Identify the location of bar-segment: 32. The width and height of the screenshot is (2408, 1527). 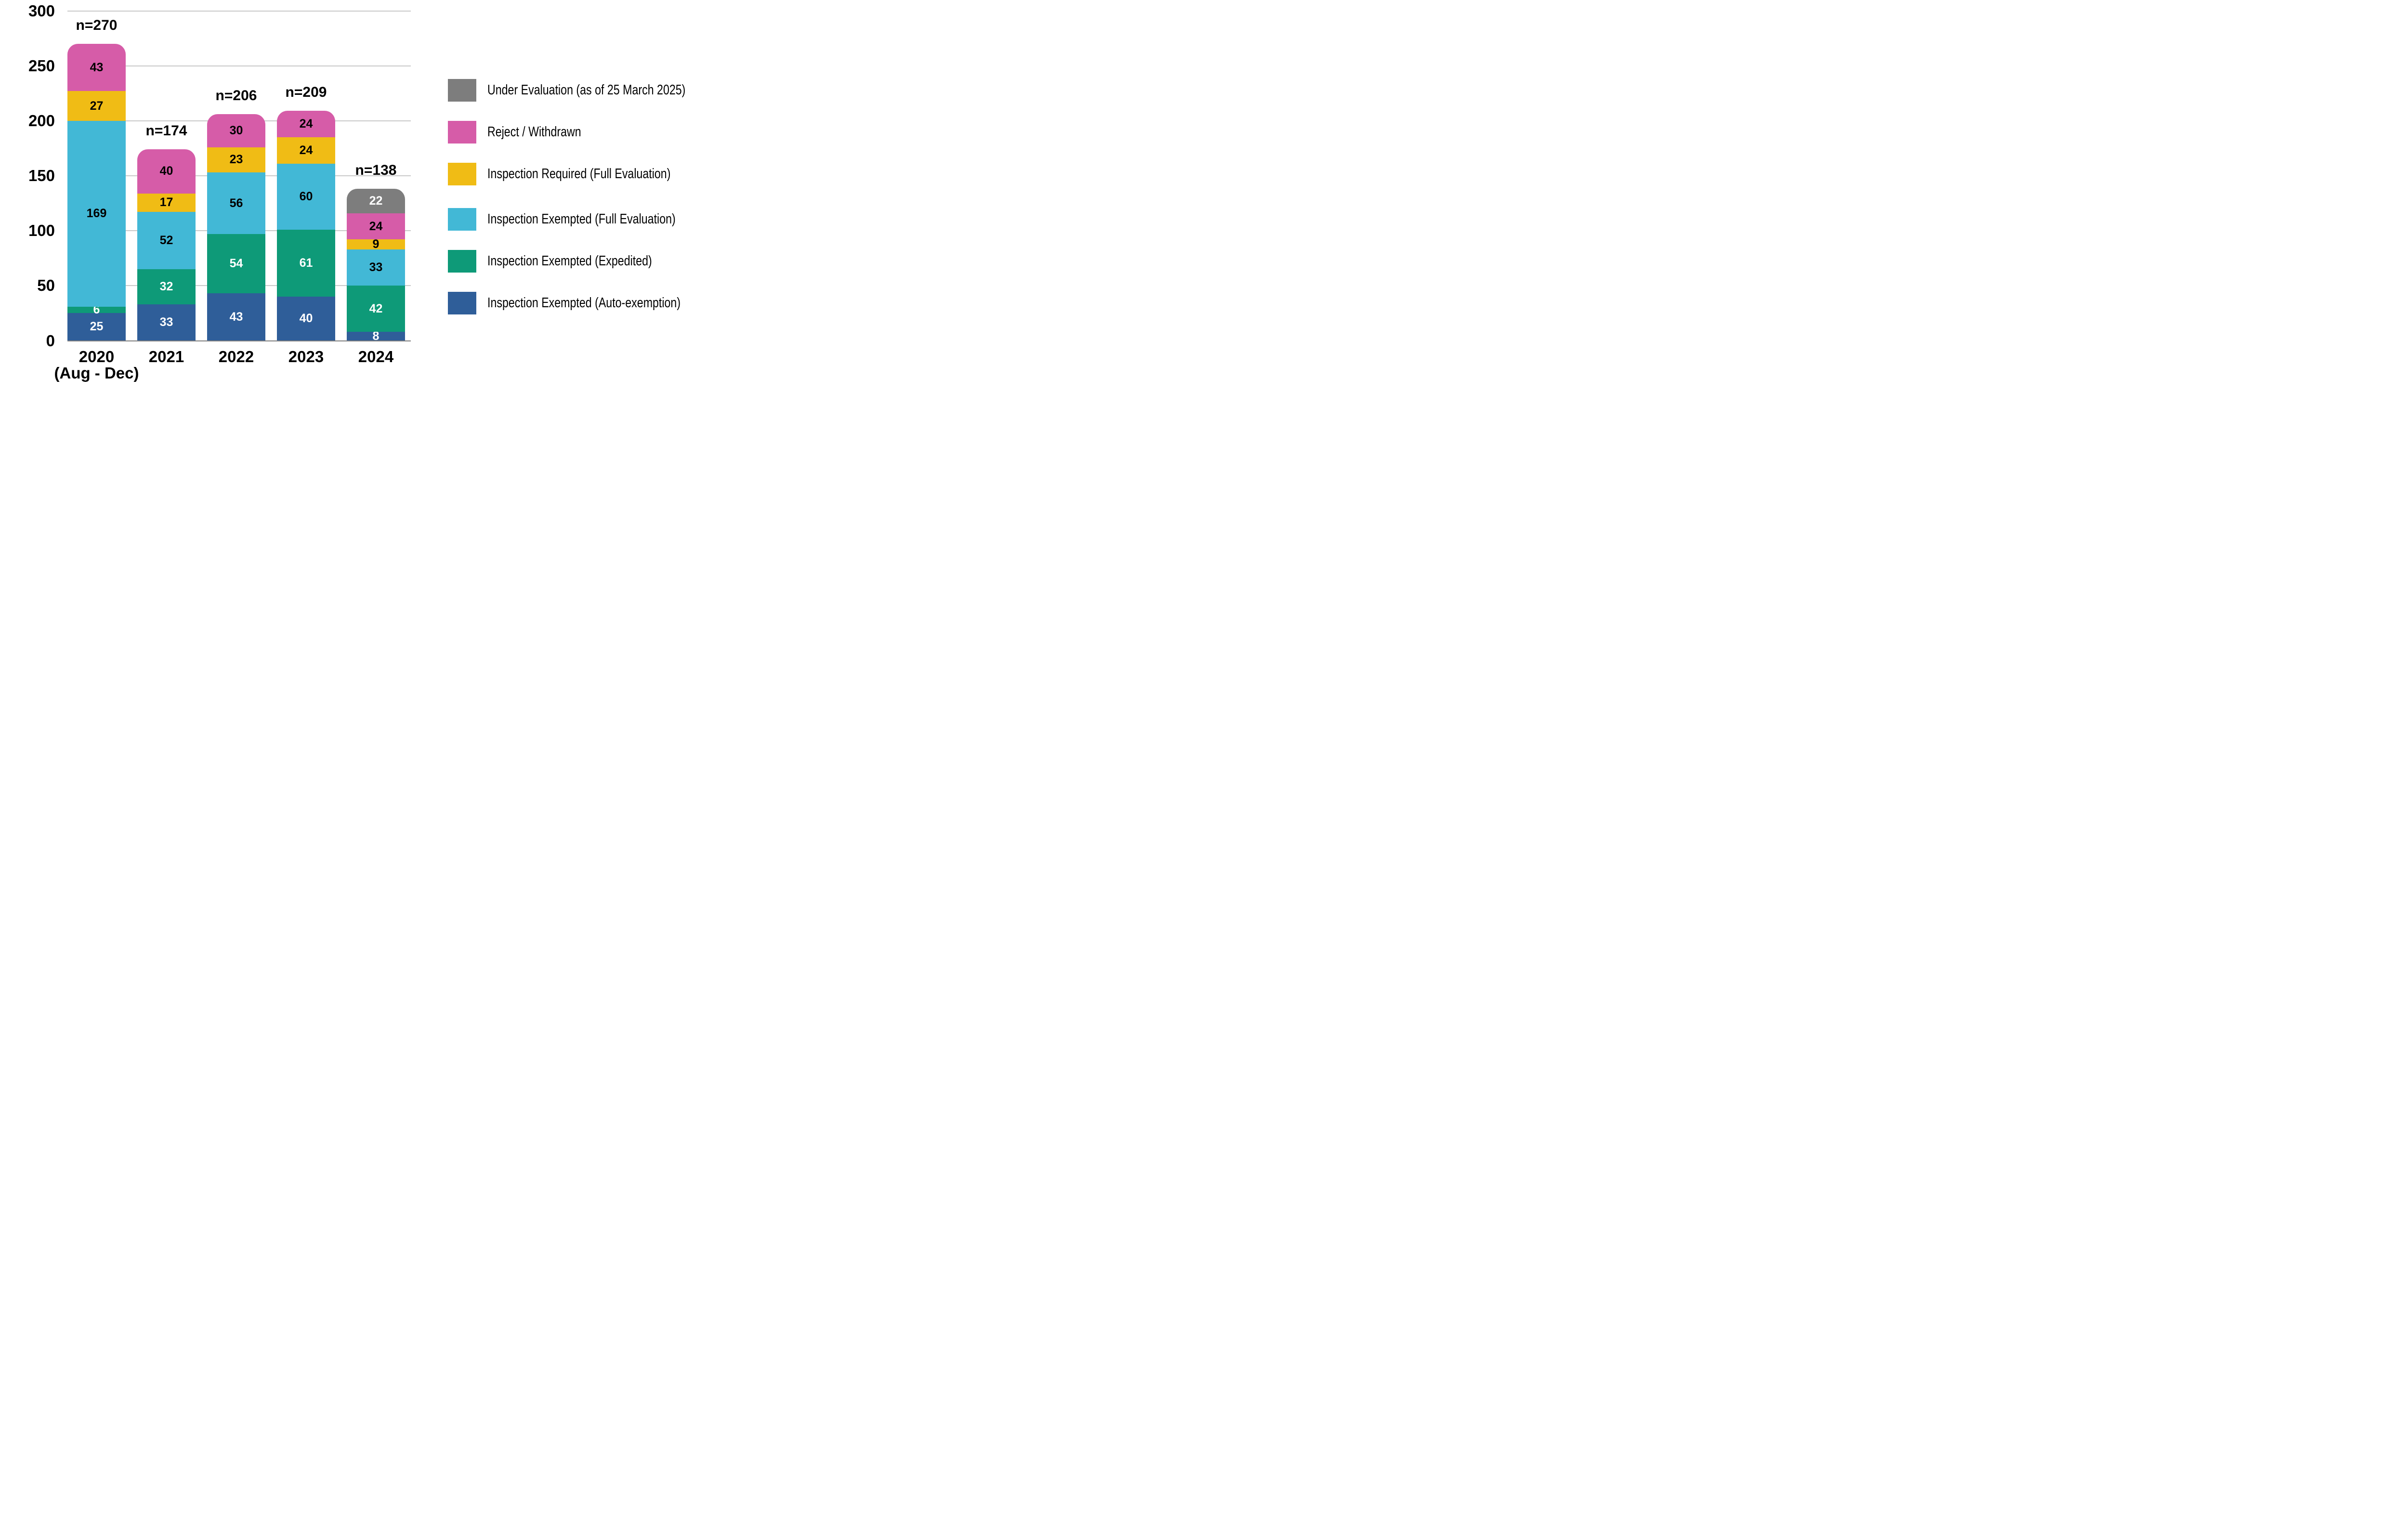
(166, 287).